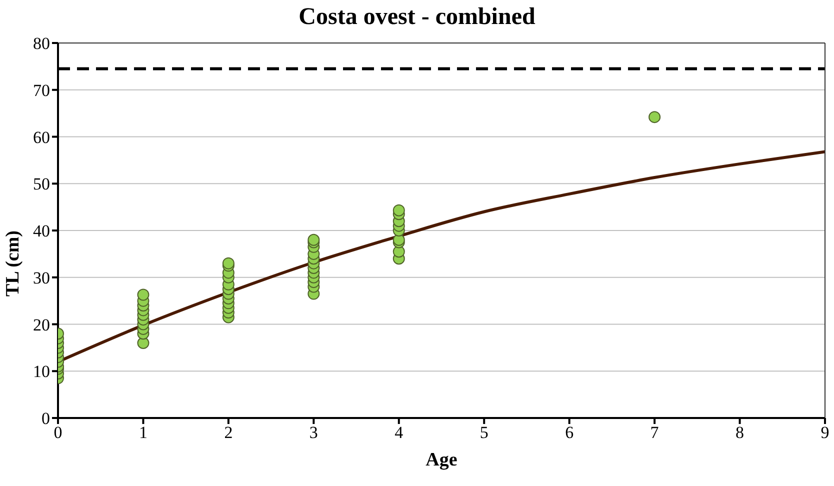 This screenshot has width=834, height=486. Describe the element at coordinates (399, 432) in the screenshot. I see `x-tick-label: 4` at that location.